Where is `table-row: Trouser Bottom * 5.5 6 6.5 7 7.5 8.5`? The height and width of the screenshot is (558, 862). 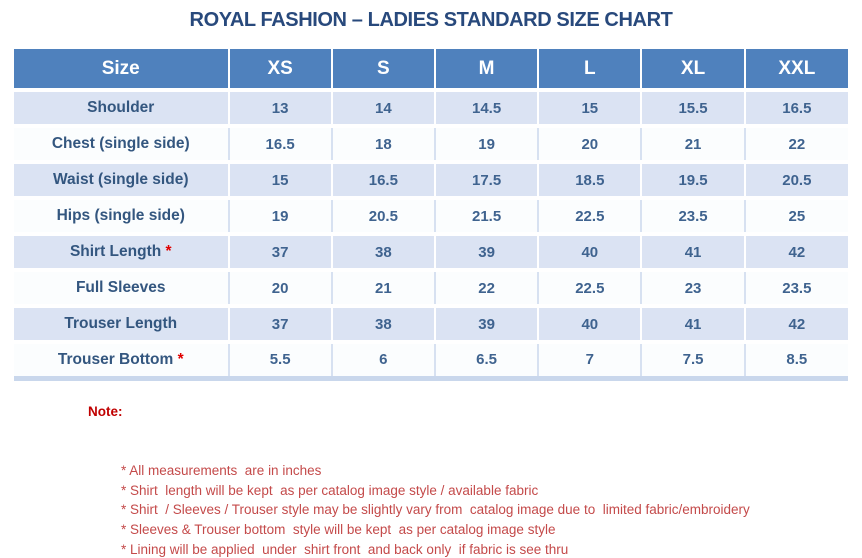 table-row: Trouser Bottom * 5.5 6 6.5 7 7.5 8.5 is located at coordinates (431, 360).